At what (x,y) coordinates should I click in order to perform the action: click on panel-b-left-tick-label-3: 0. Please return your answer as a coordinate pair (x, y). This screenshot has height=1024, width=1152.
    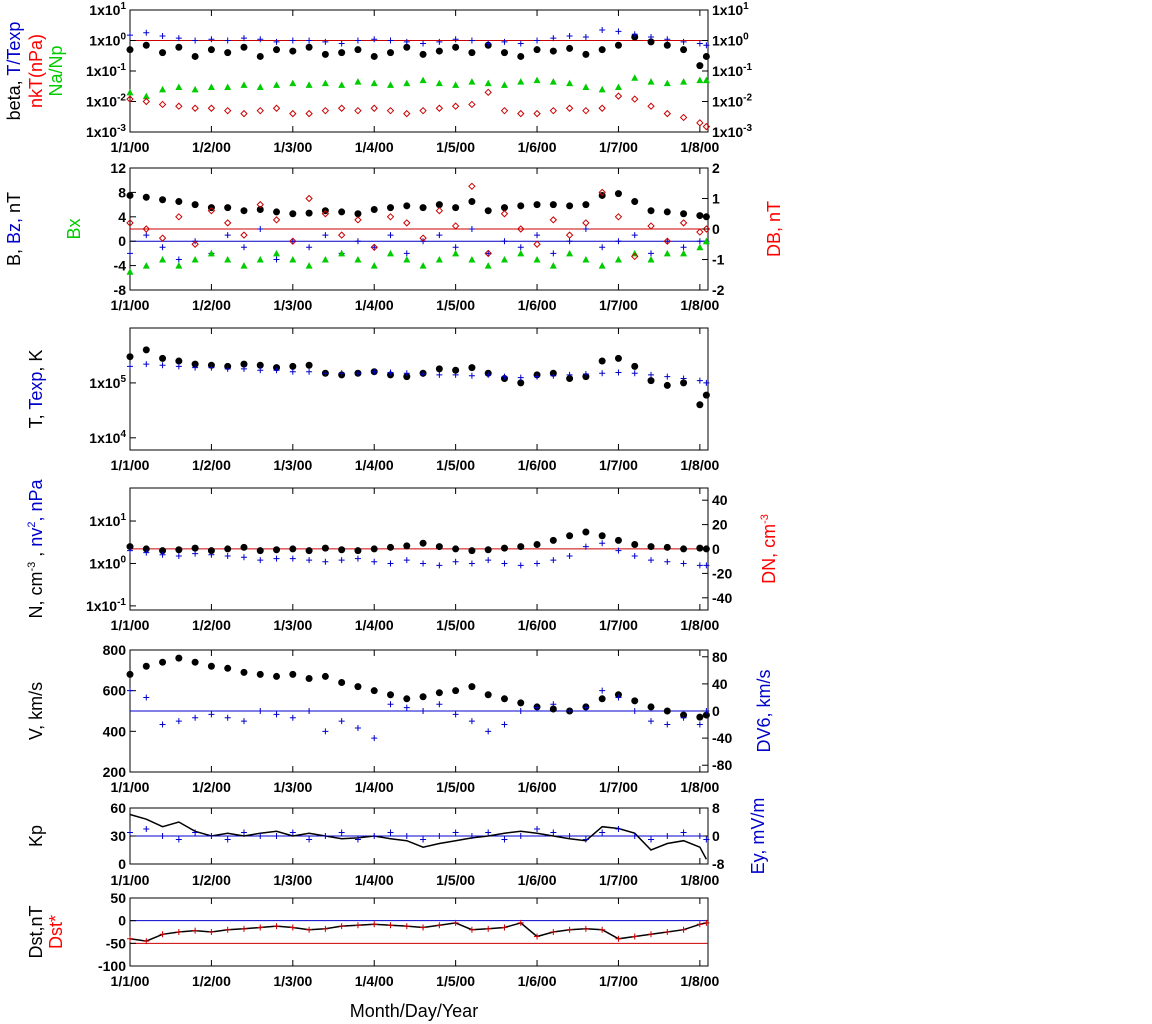
    Looking at the image, I should click on (122, 241).